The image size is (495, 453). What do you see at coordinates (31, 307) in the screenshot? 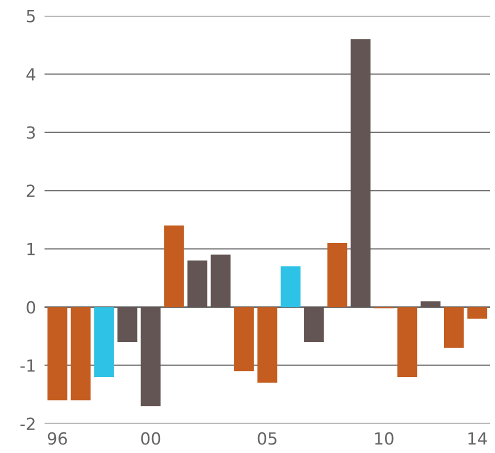
I see `y-tick-label: 0` at bounding box center [31, 307].